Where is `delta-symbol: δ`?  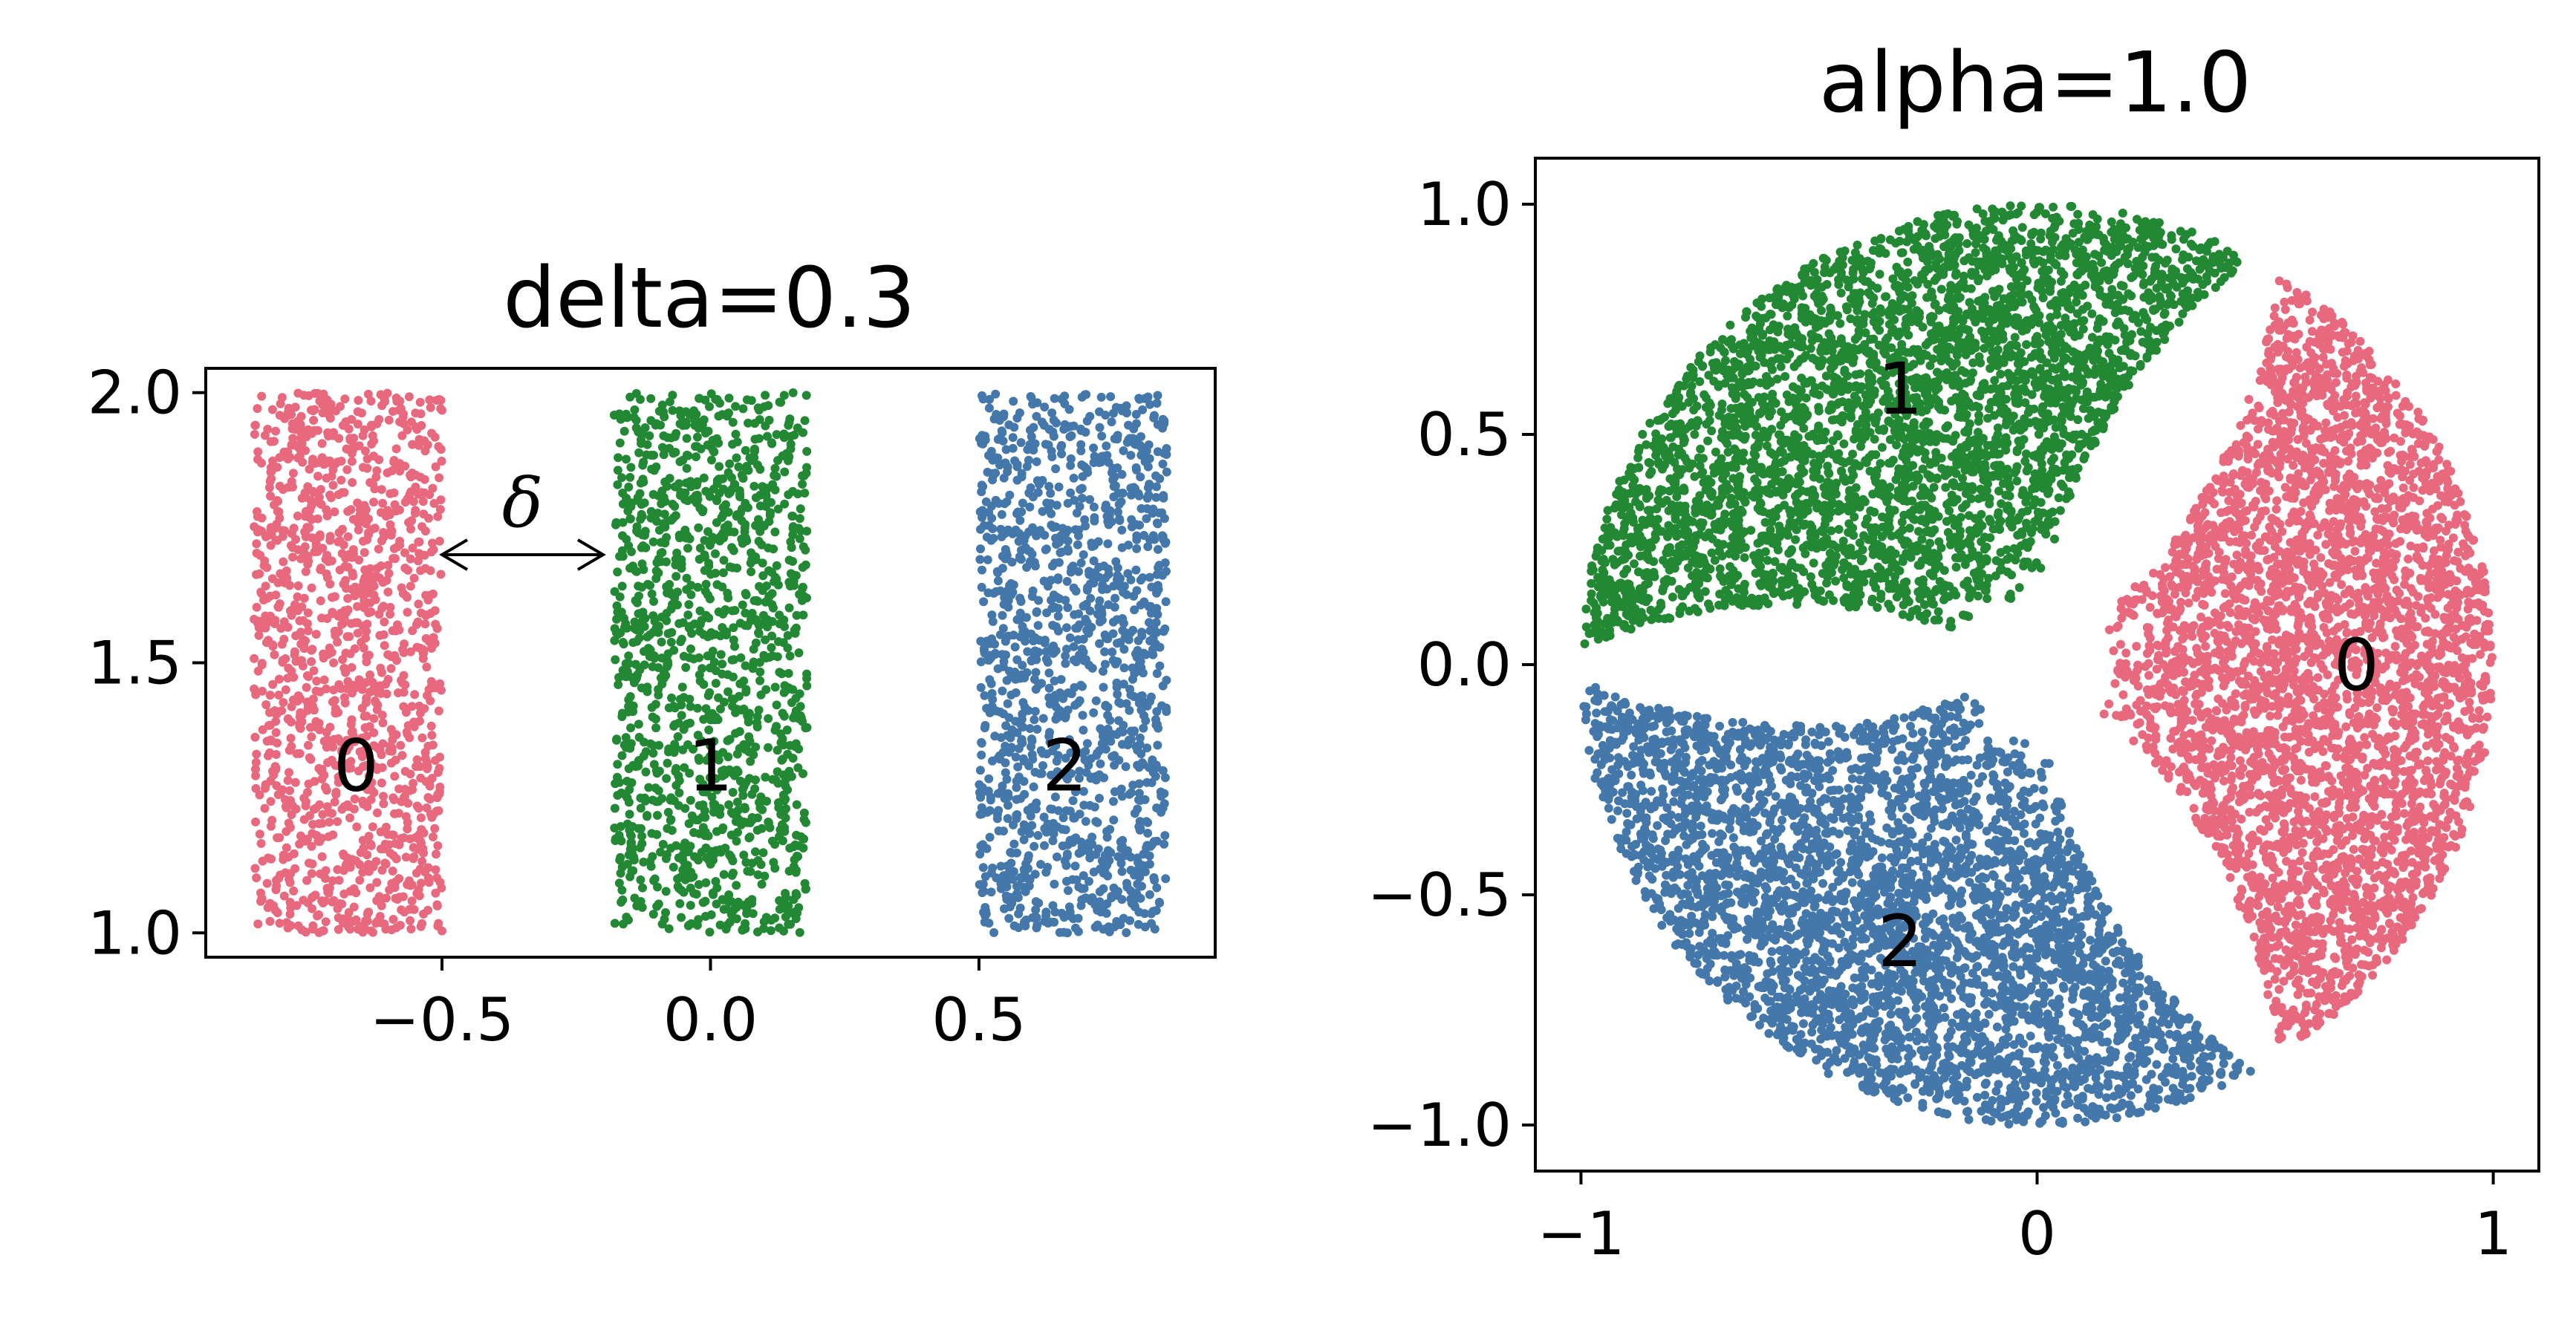
delta-symbol: δ is located at coordinates (522, 503).